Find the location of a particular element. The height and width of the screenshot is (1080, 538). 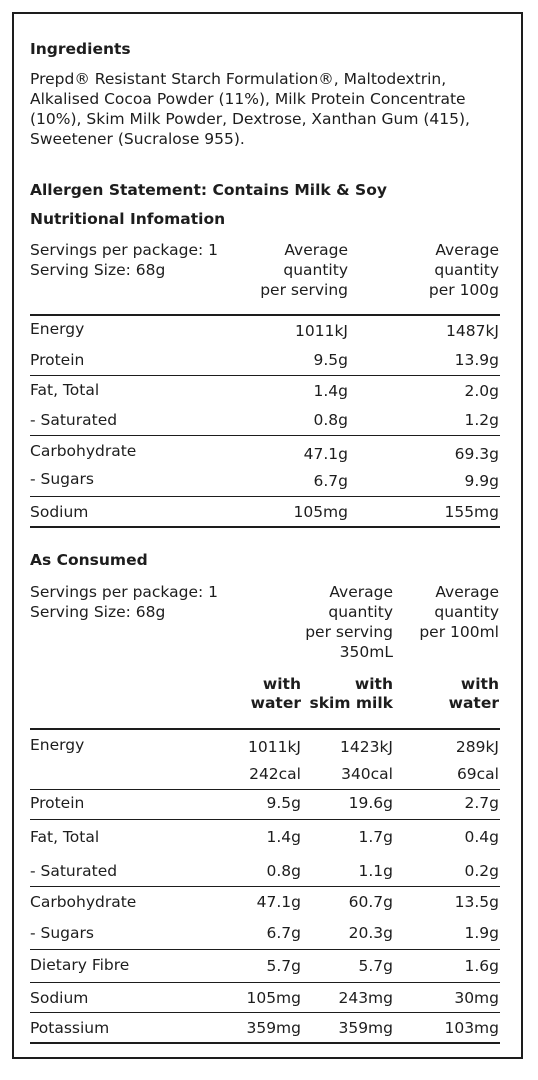

nutrition-col2-header-line: per 100g is located at coordinates (463, 290).